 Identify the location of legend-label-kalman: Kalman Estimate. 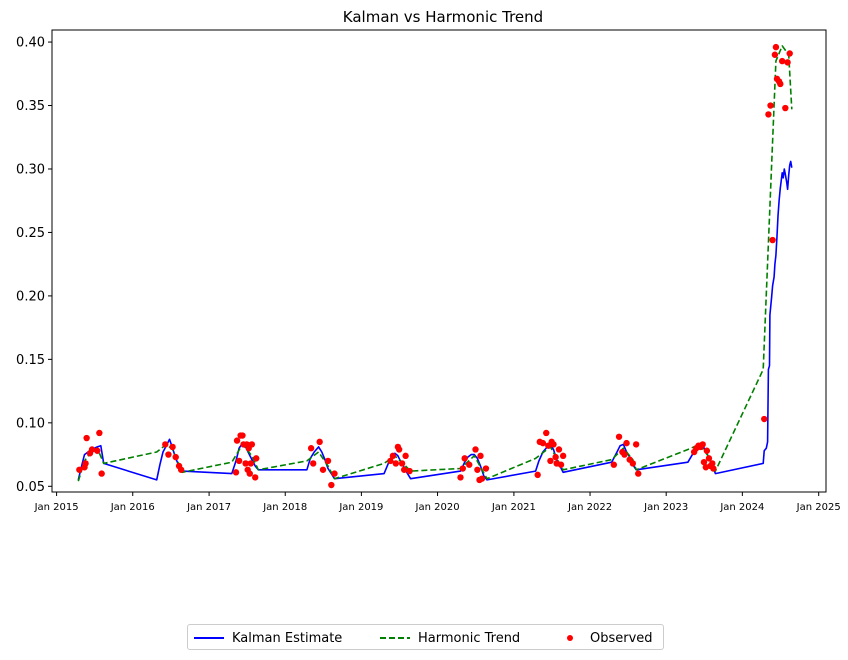
(287, 638).